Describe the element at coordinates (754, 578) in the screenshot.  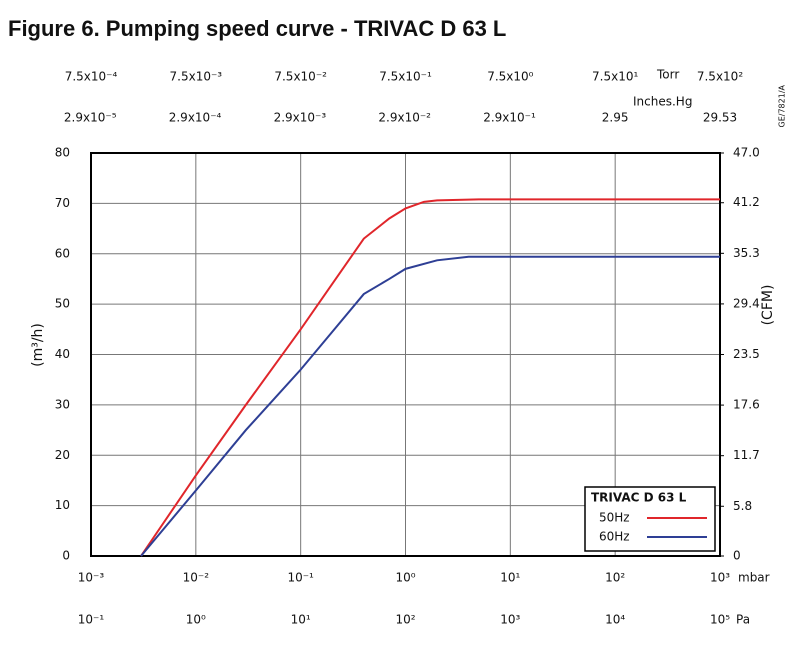
I see `x-axis-label: mbar` at that location.